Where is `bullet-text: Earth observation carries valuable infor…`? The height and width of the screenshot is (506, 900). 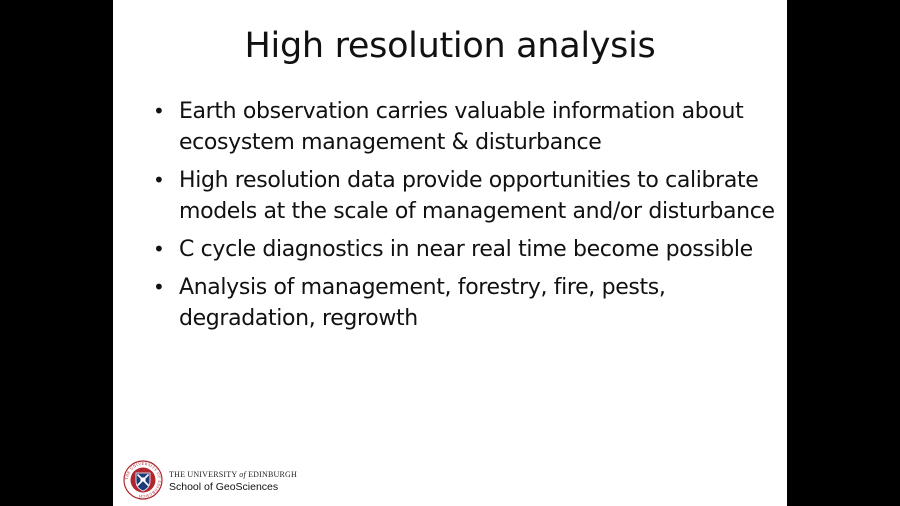 bullet-text: Earth observation carries valuable infor… is located at coordinates (461, 127).